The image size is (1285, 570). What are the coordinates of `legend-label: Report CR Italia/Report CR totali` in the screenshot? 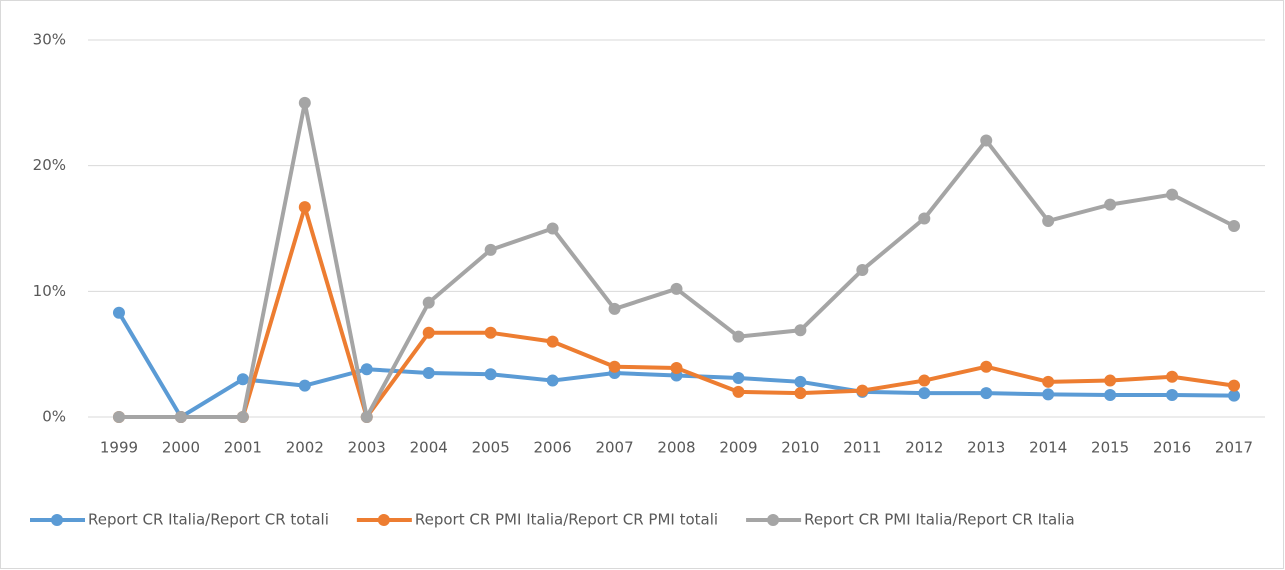 It's located at (208, 520).